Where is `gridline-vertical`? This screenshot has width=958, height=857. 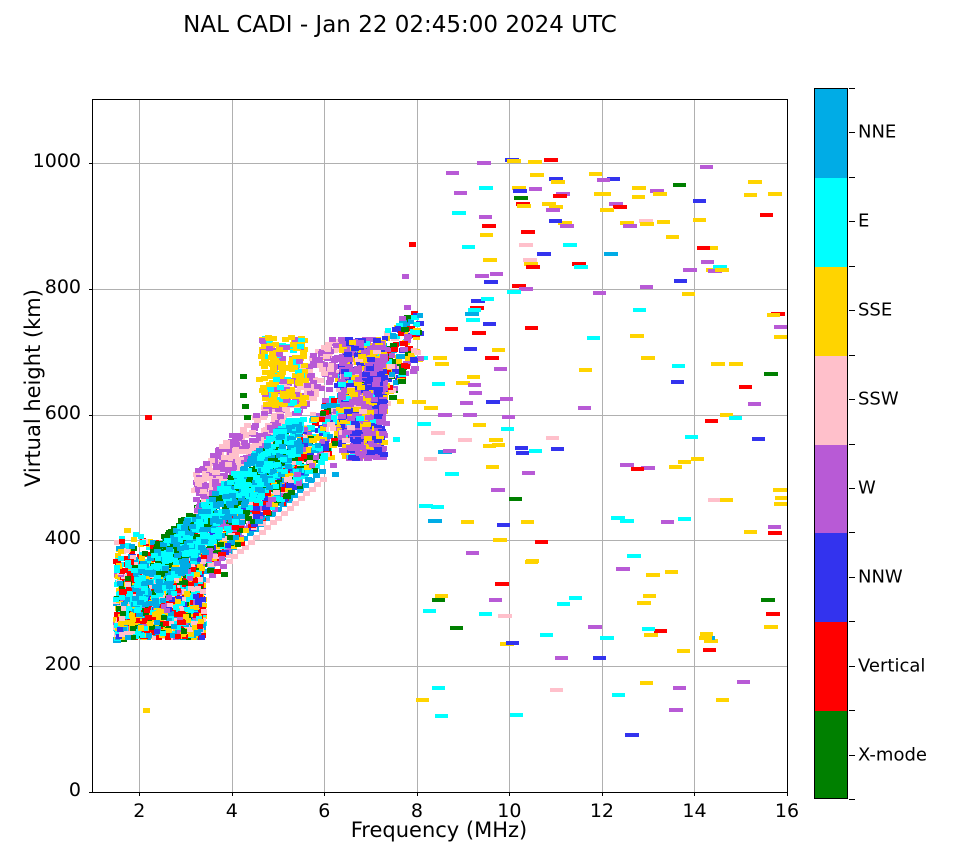 gridline-vertical is located at coordinates (695, 446).